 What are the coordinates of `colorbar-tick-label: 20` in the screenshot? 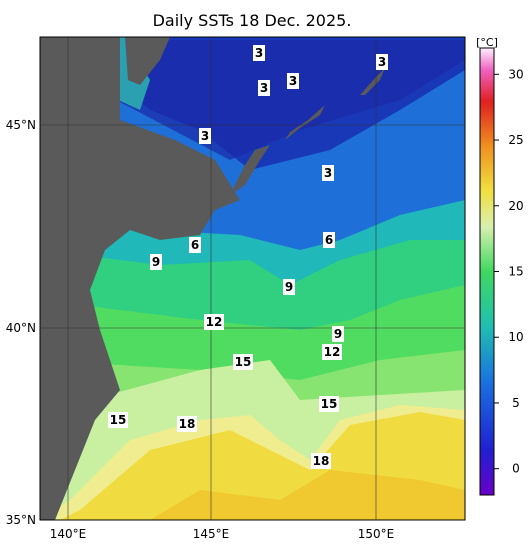 It's located at (515, 206).